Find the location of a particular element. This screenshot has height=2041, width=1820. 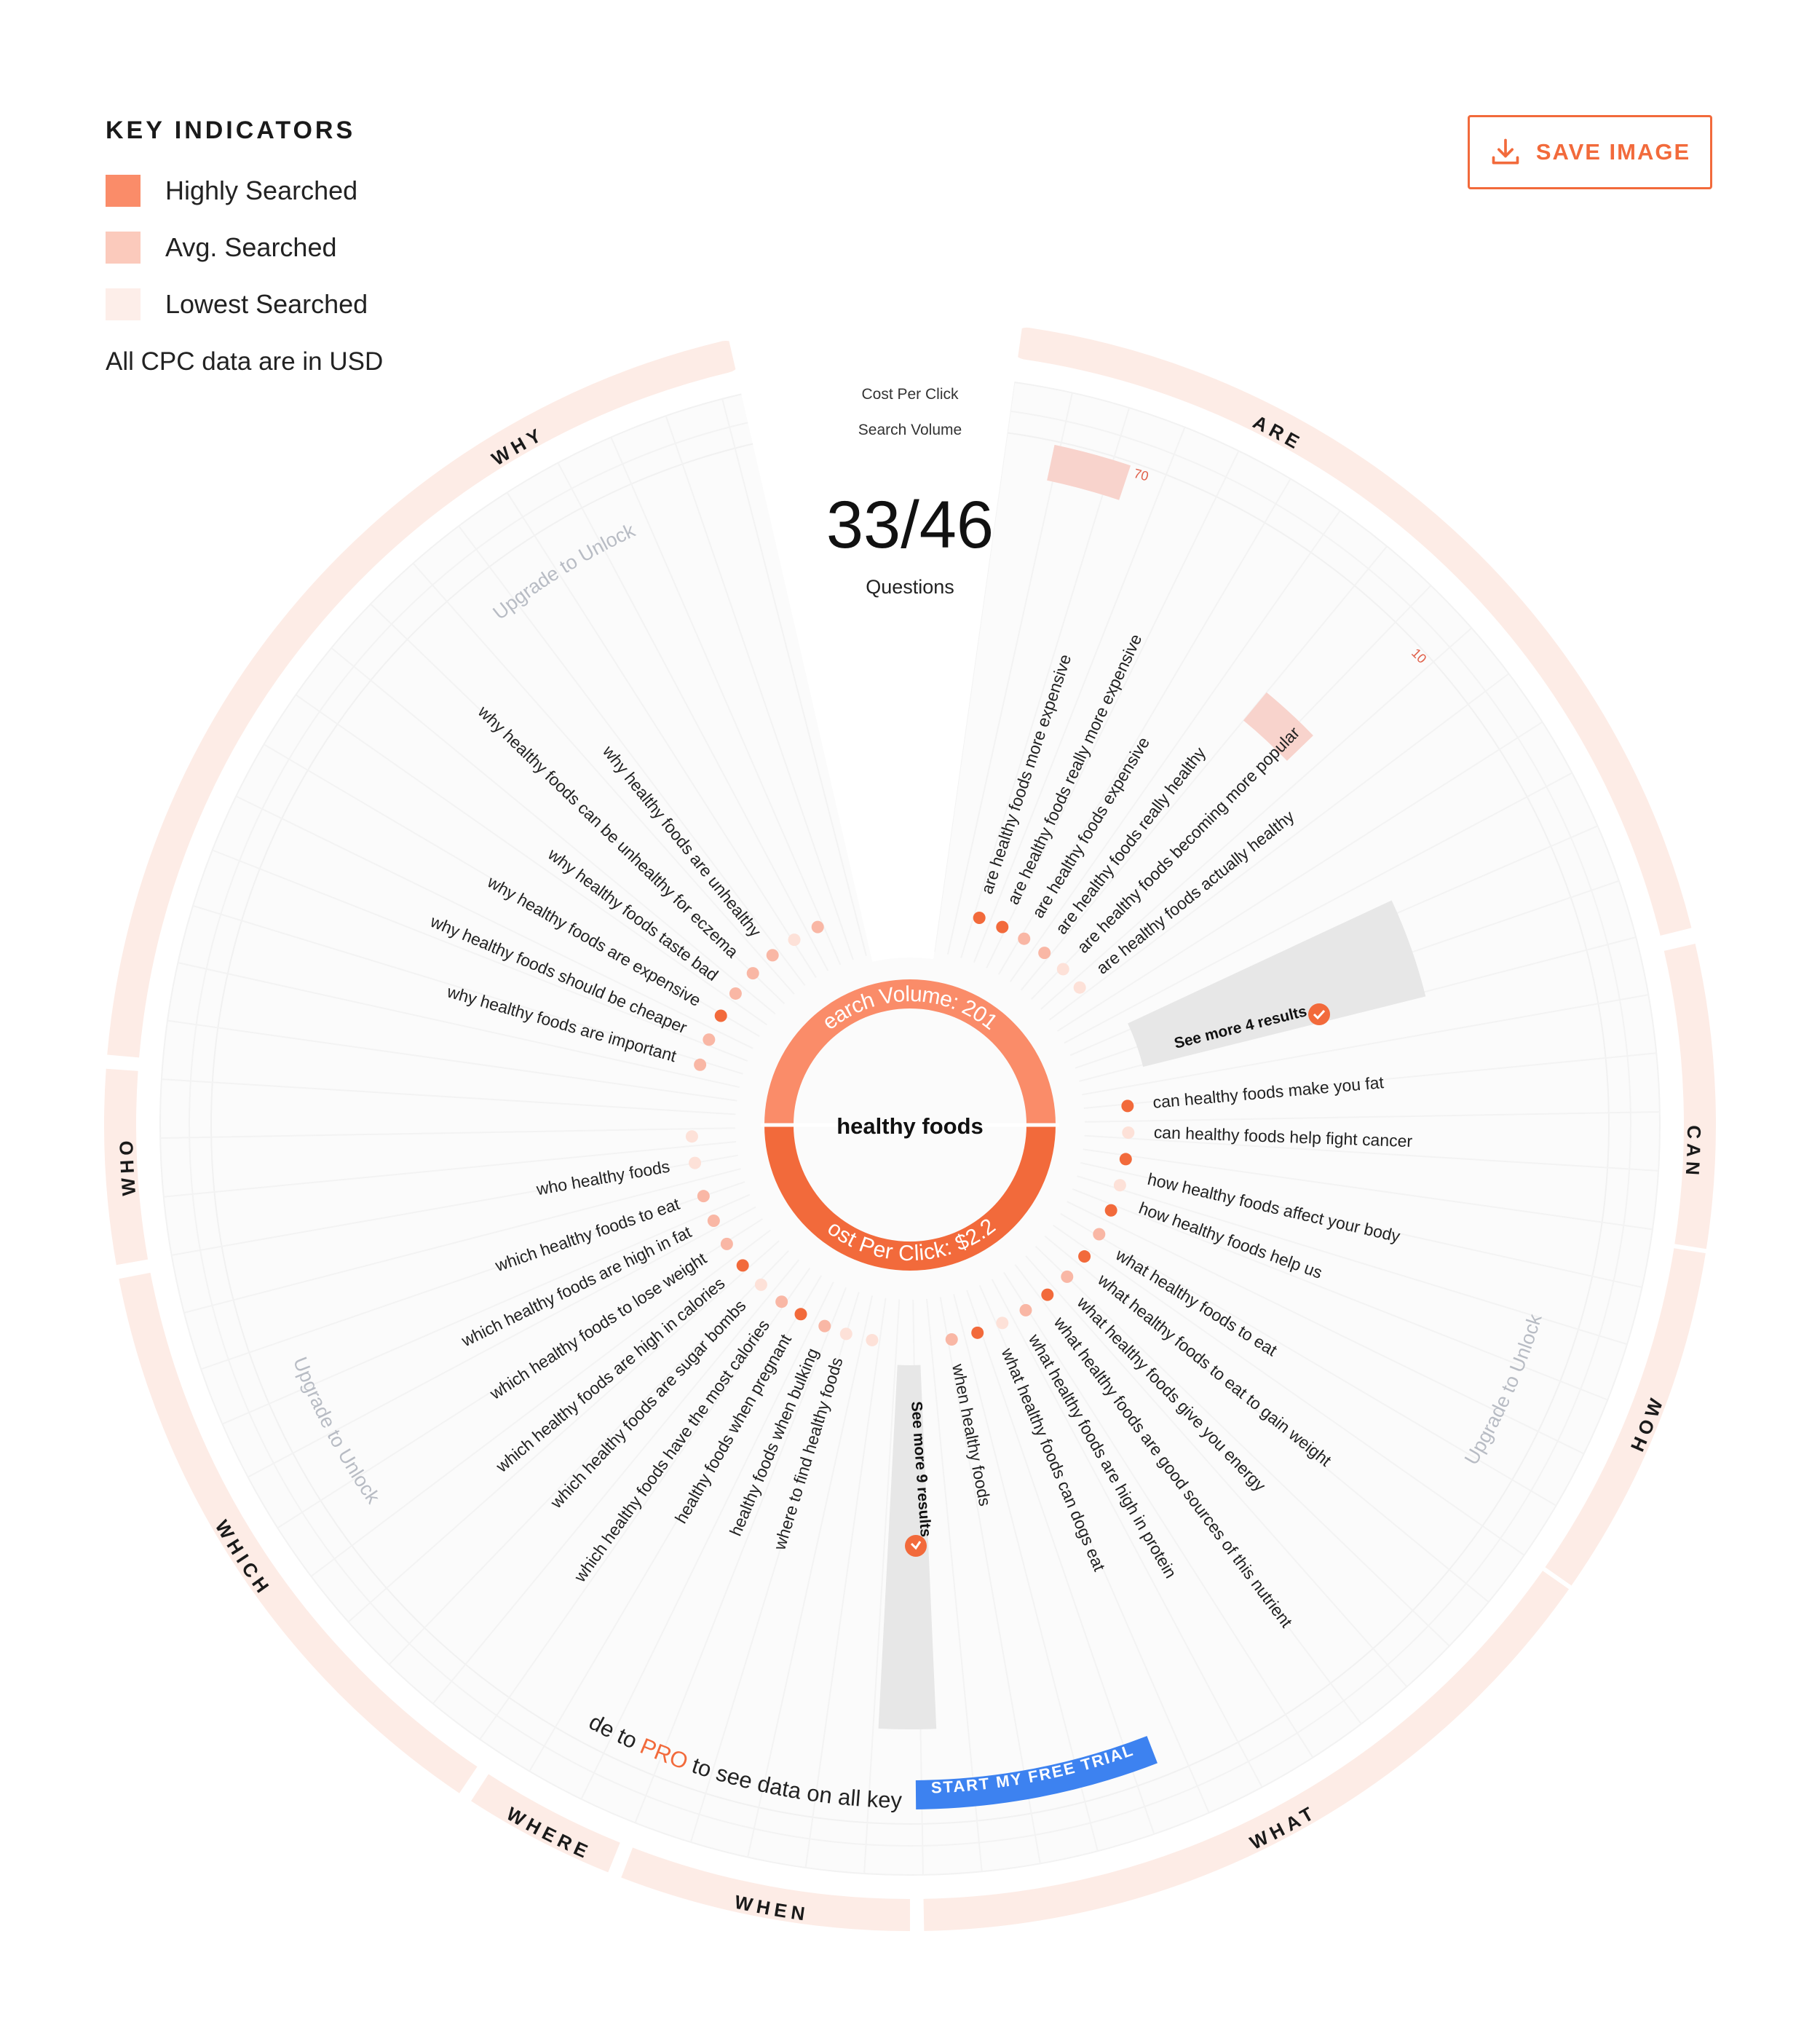

legend-title: KEY INDICATORS is located at coordinates (231, 131).